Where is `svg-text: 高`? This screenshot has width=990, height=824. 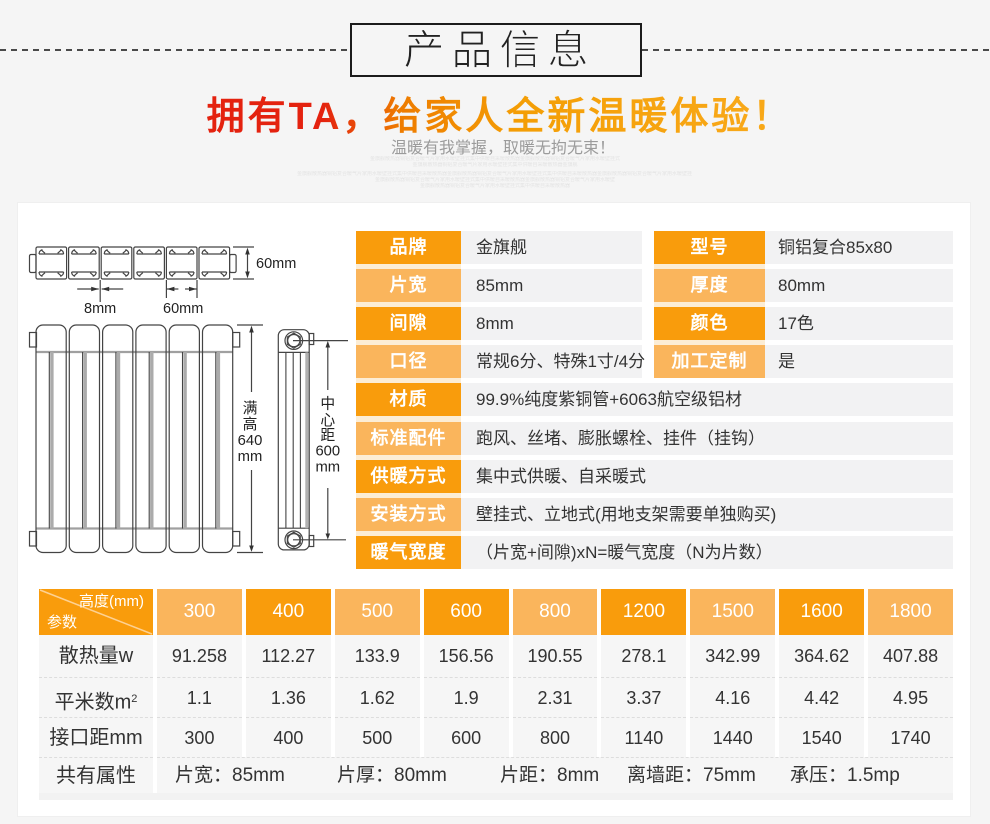 svg-text: 高 is located at coordinates (250, 424).